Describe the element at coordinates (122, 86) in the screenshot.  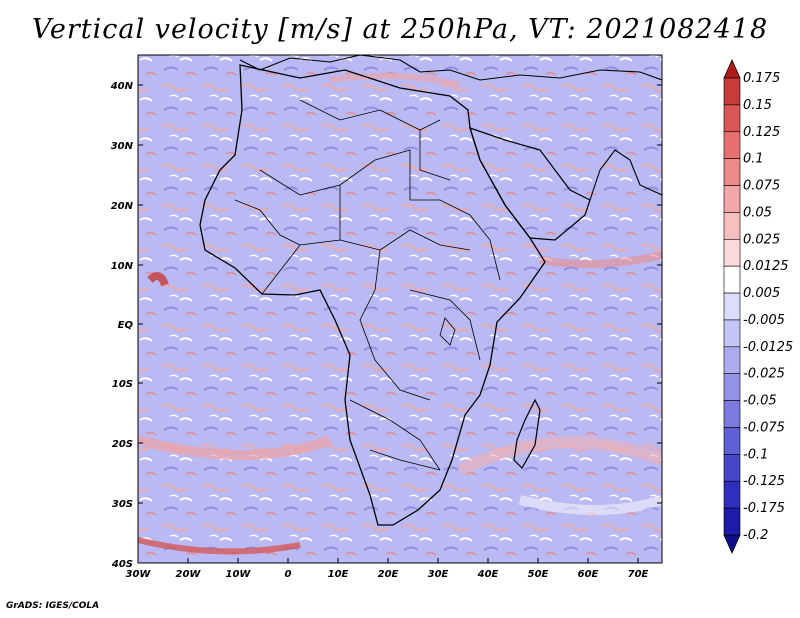
I see `lat-tick-label: 40N` at that location.